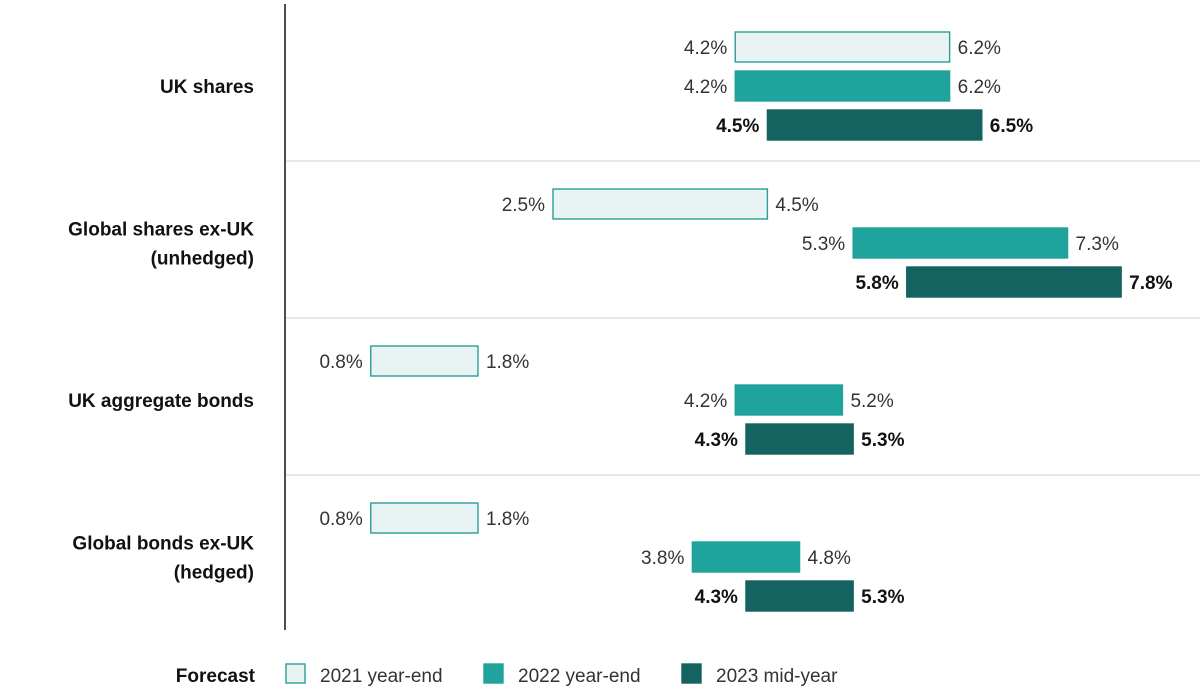 Image resolution: width=1200 pixels, height=695 pixels. Describe the element at coordinates (1011, 126) in the screenshot. I see `range-high-label: 6.5%` at that location.